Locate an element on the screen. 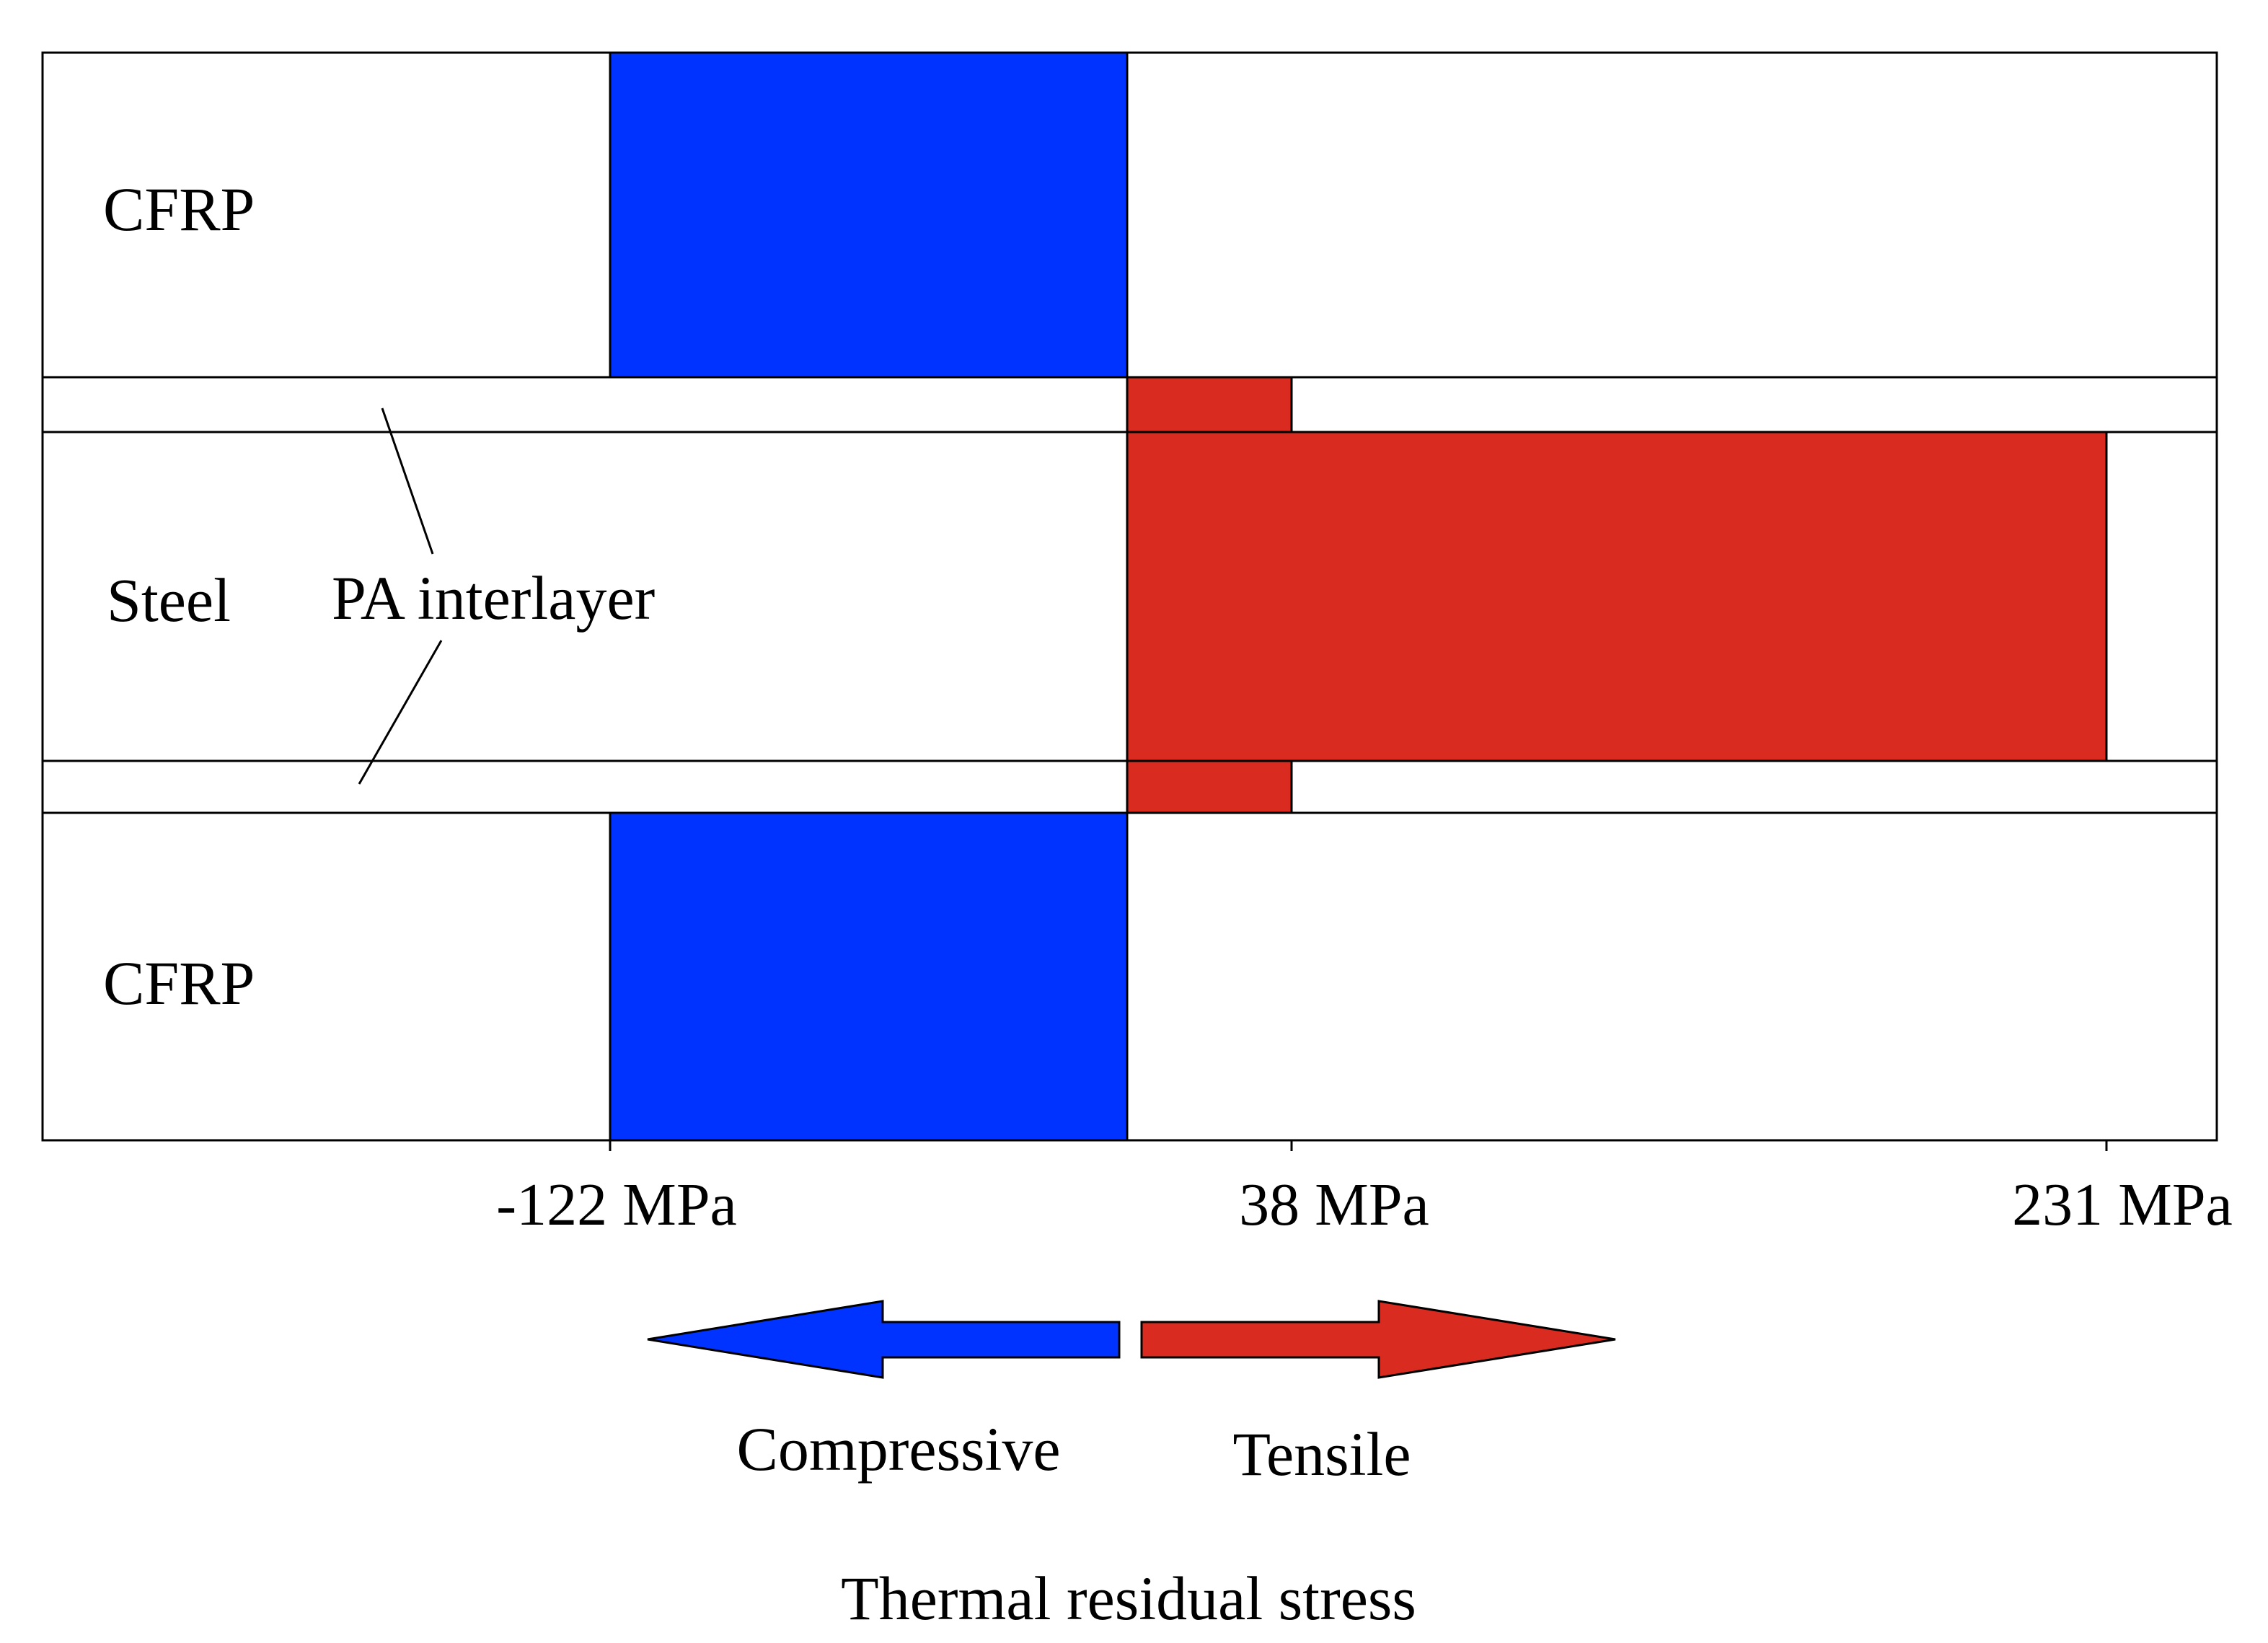  cfrp-bottom-compressive-bar is located at coordinates (868, 976).